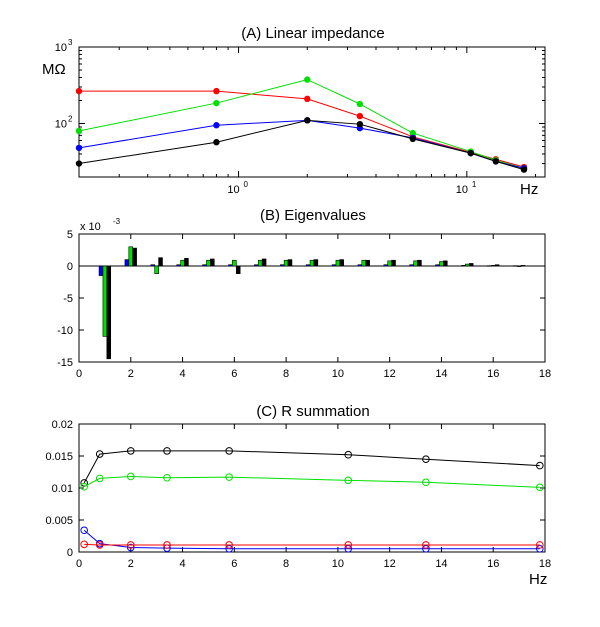  What do you see at coordinates (312, 411) in the screenshot?
I see `chart-c-title: (C) R summation` at bounding box center [312, 411].